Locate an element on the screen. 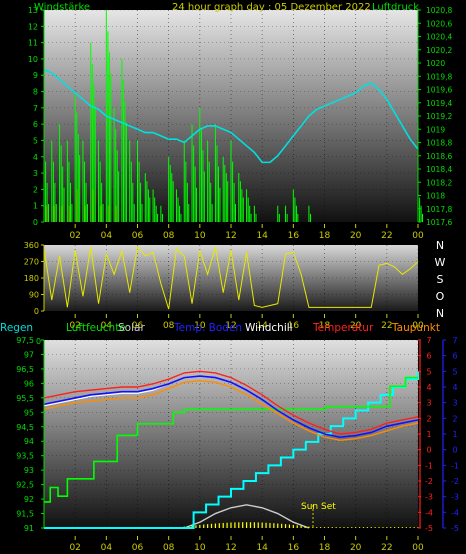 The width and height of the screenshot is (466, 554). legend-windchill: Windchill is located at coordinates (269, 328).